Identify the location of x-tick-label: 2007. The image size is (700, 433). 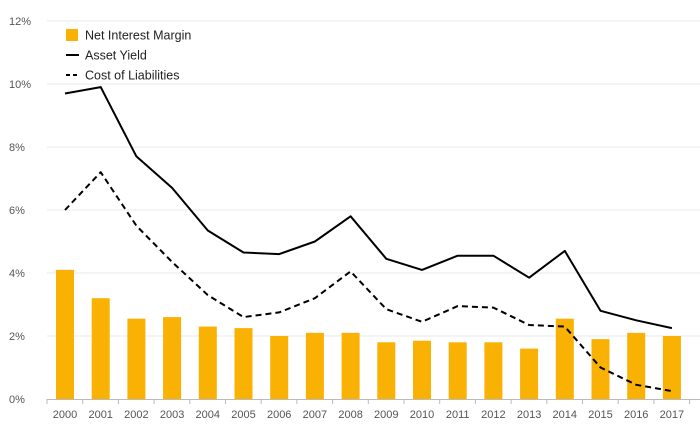
(315, 415).